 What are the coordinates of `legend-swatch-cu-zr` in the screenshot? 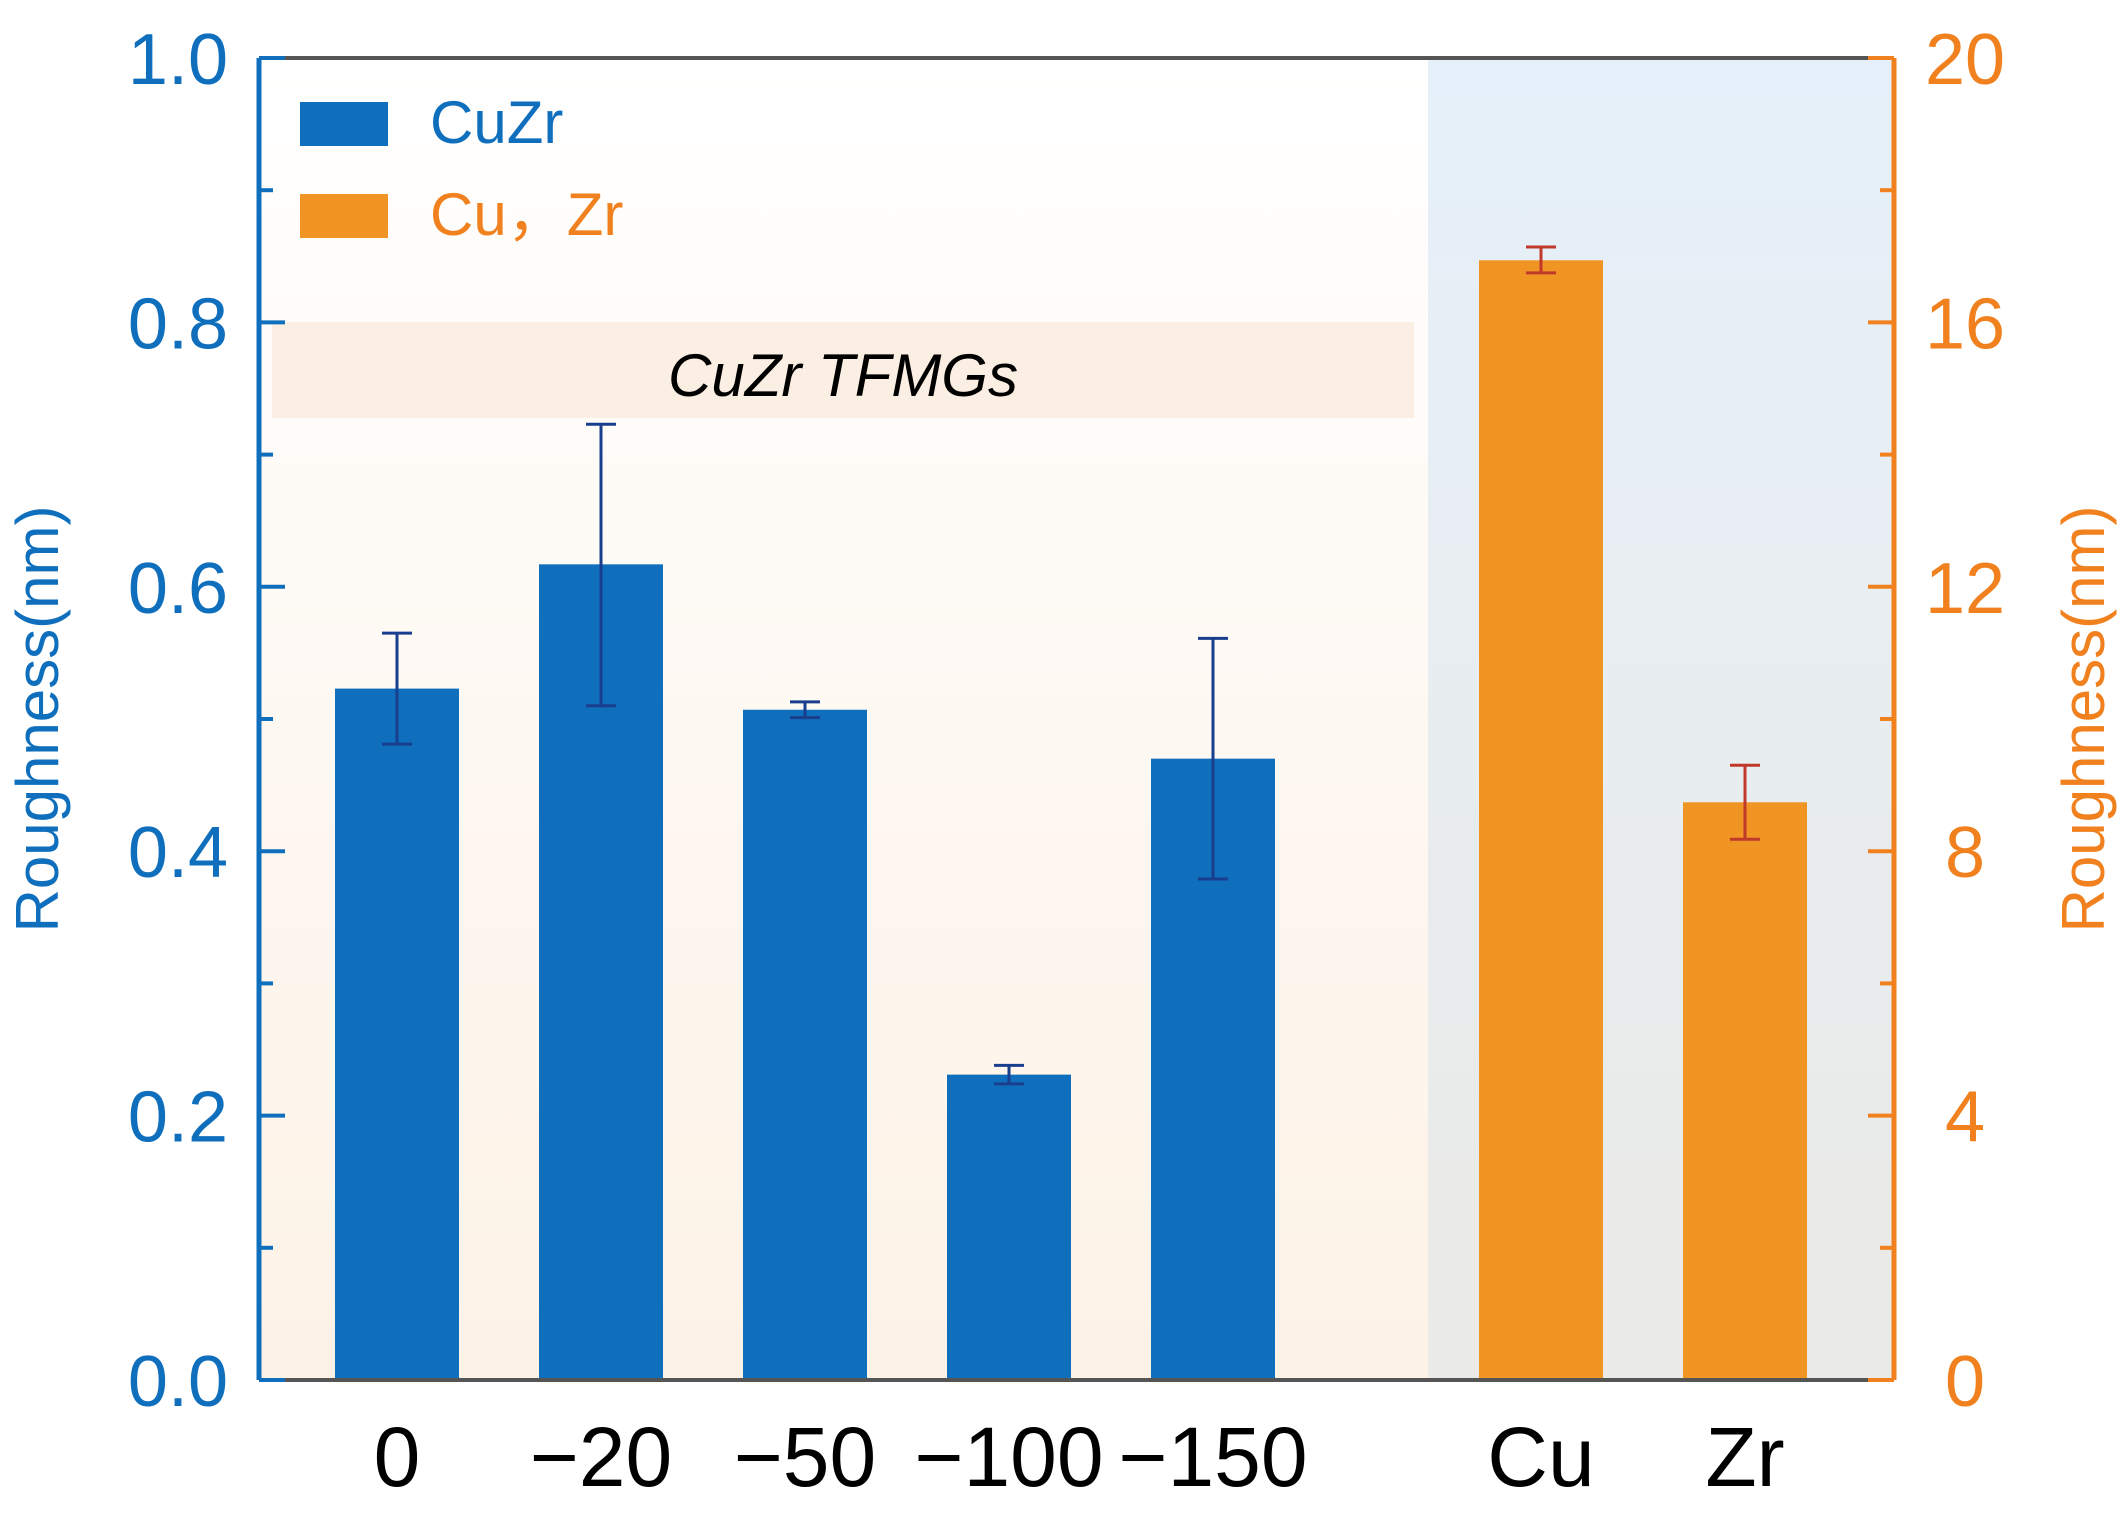 It's located at (344, 216).